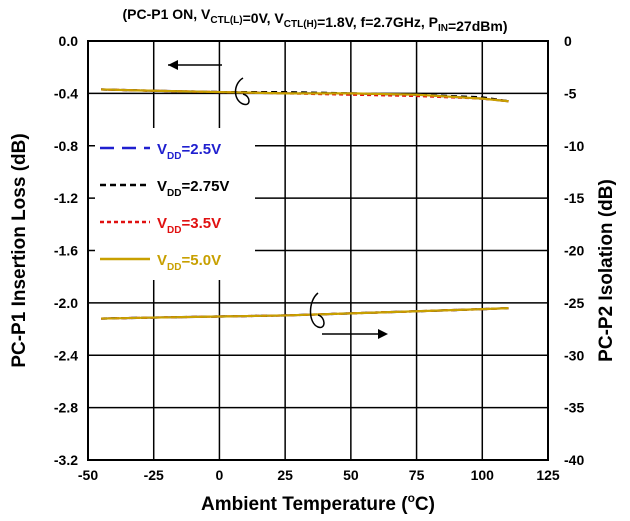 The image size is (630, 521). I want to click on y-tick-label-left: -0.4, so click(66, 93).